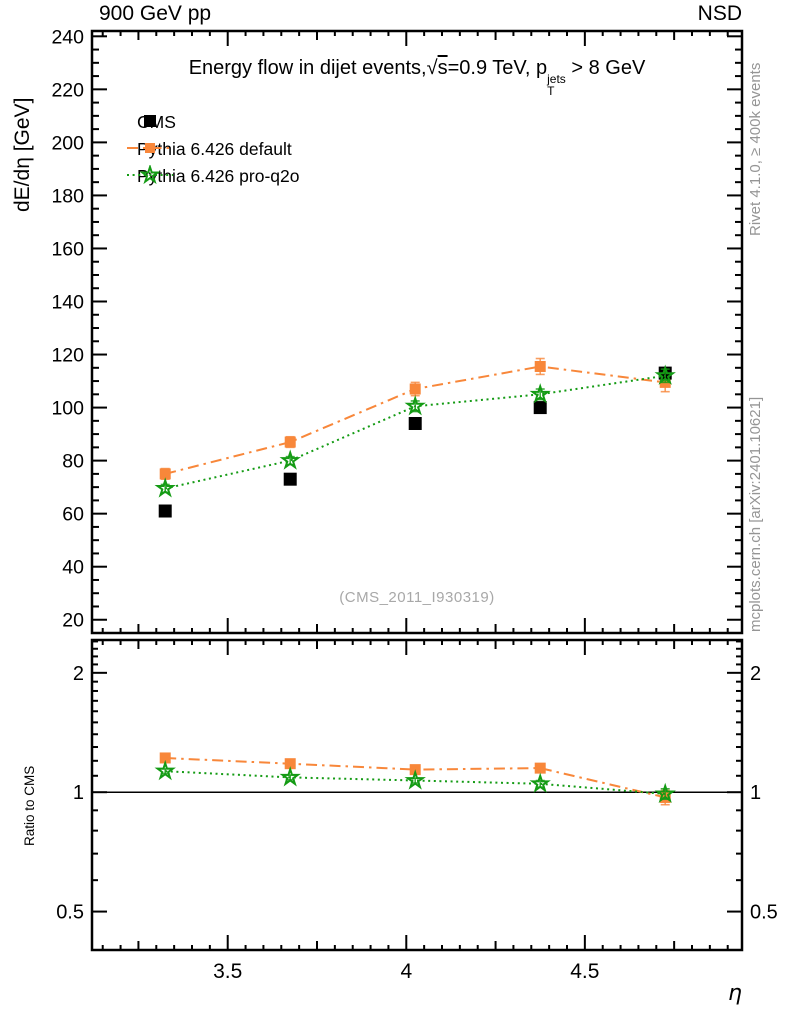  Describe the element at coordinates (551, 91) in the screenshot. I see `pt-subscript: T` at that location.